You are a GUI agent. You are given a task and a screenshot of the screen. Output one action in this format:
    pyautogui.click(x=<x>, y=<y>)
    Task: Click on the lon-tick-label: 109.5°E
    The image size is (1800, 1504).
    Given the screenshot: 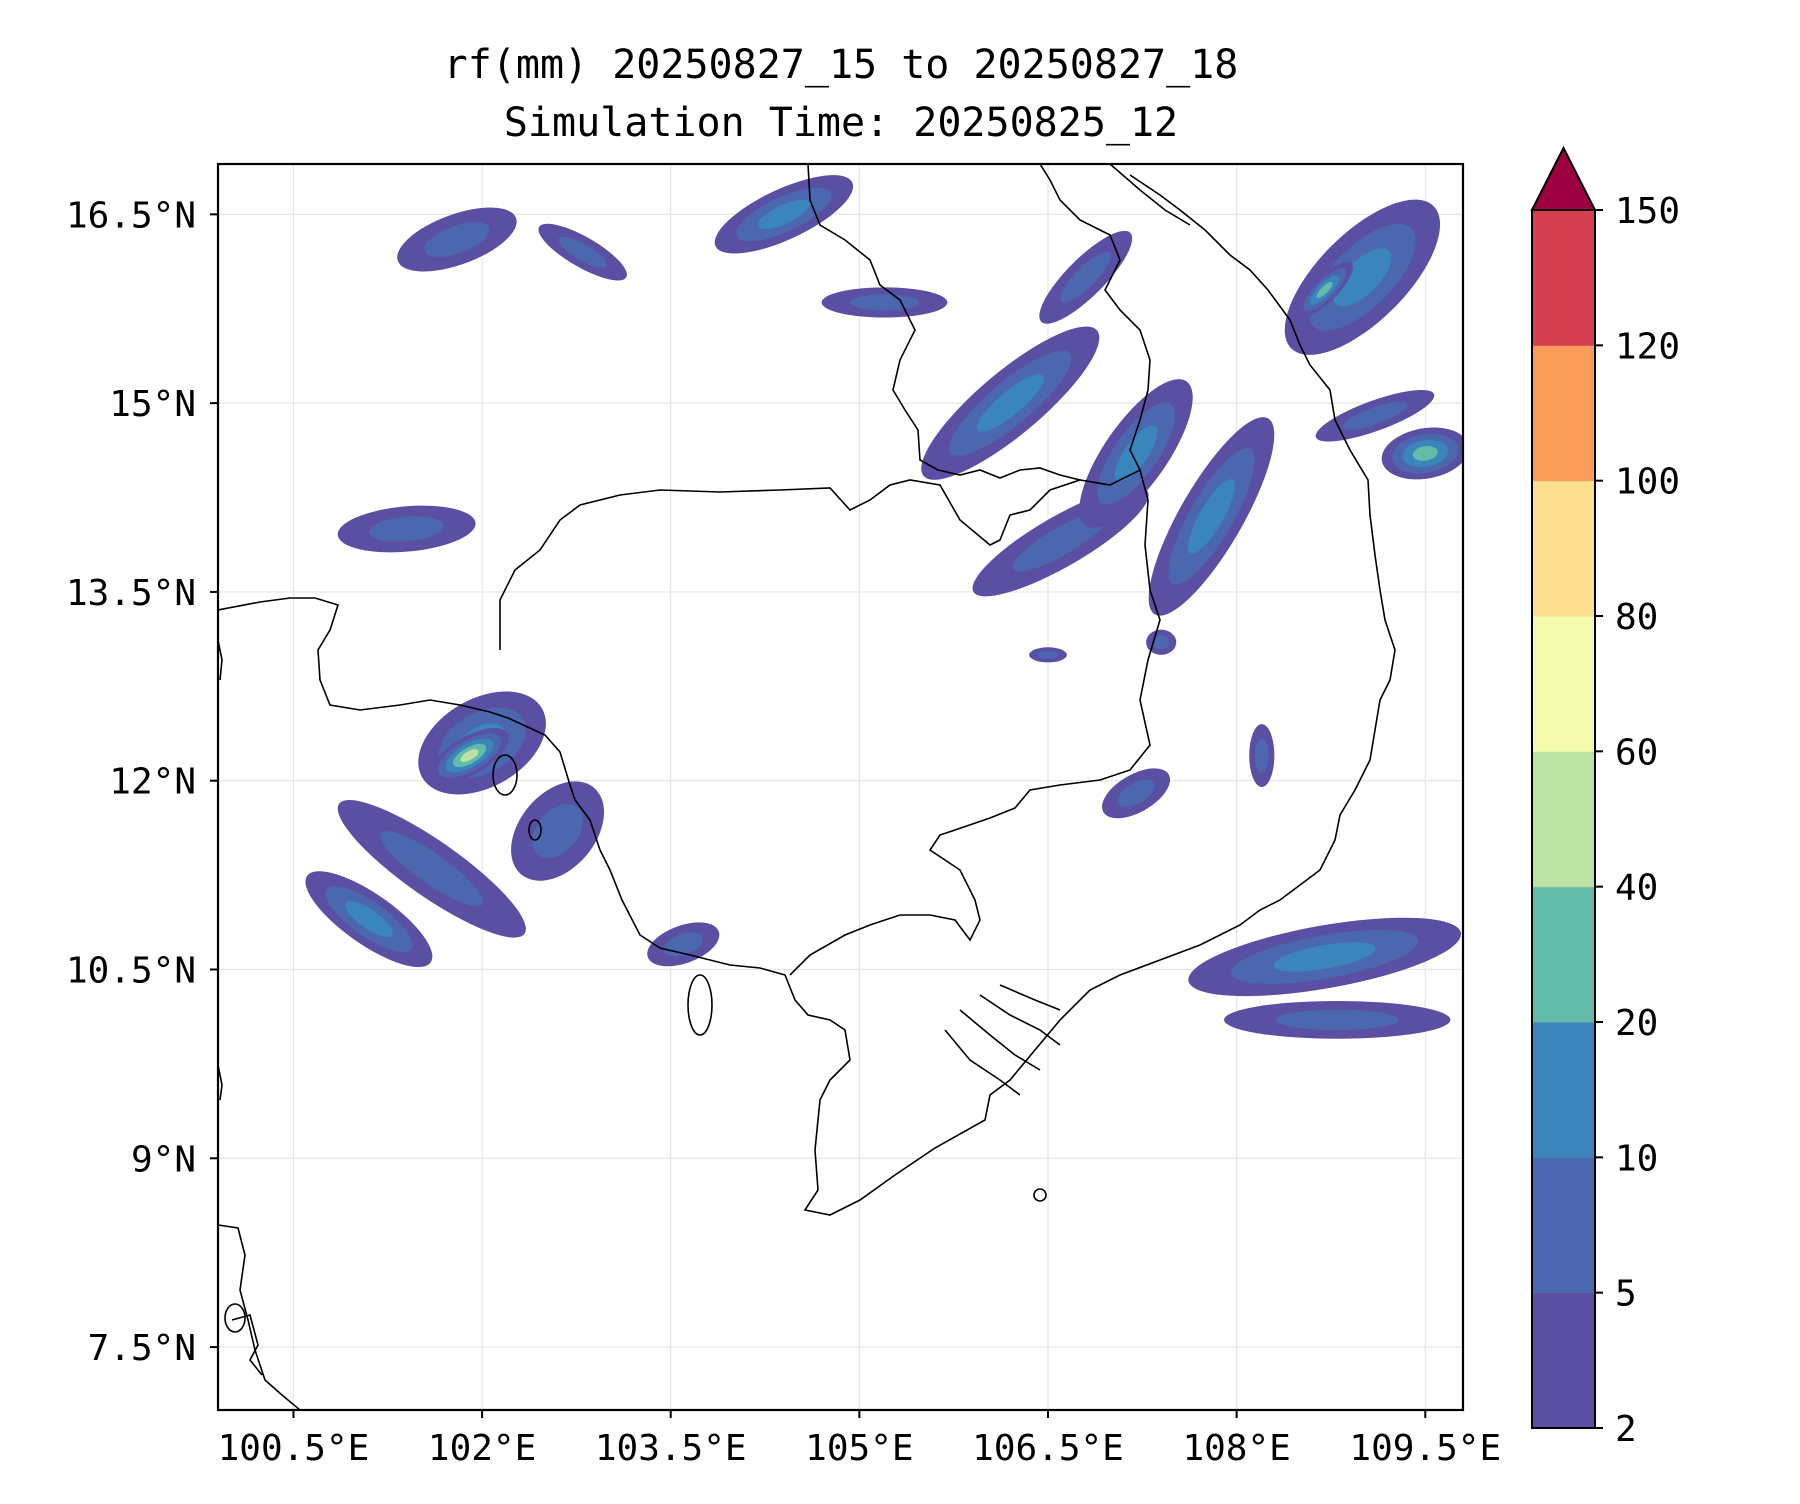 What is the action you would take?
    pyautogui.click(x=1425, y=1448)
    